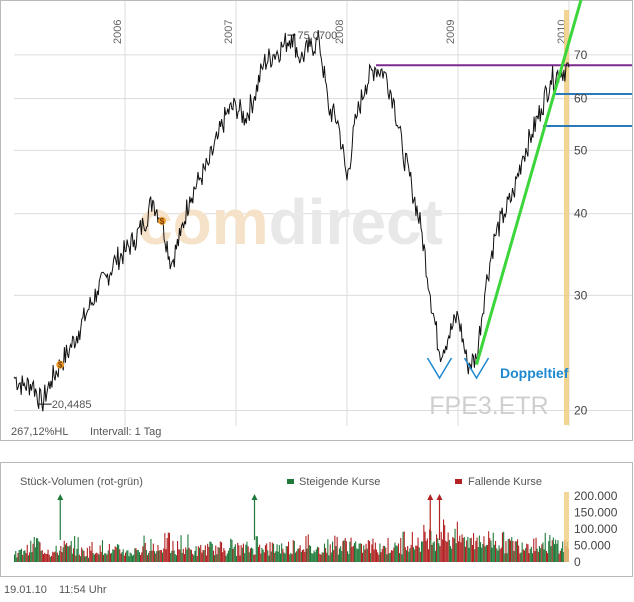 The width and height of the screenshot is (634, 602). I want to click on watermark-part: direct, so click(356, 222).